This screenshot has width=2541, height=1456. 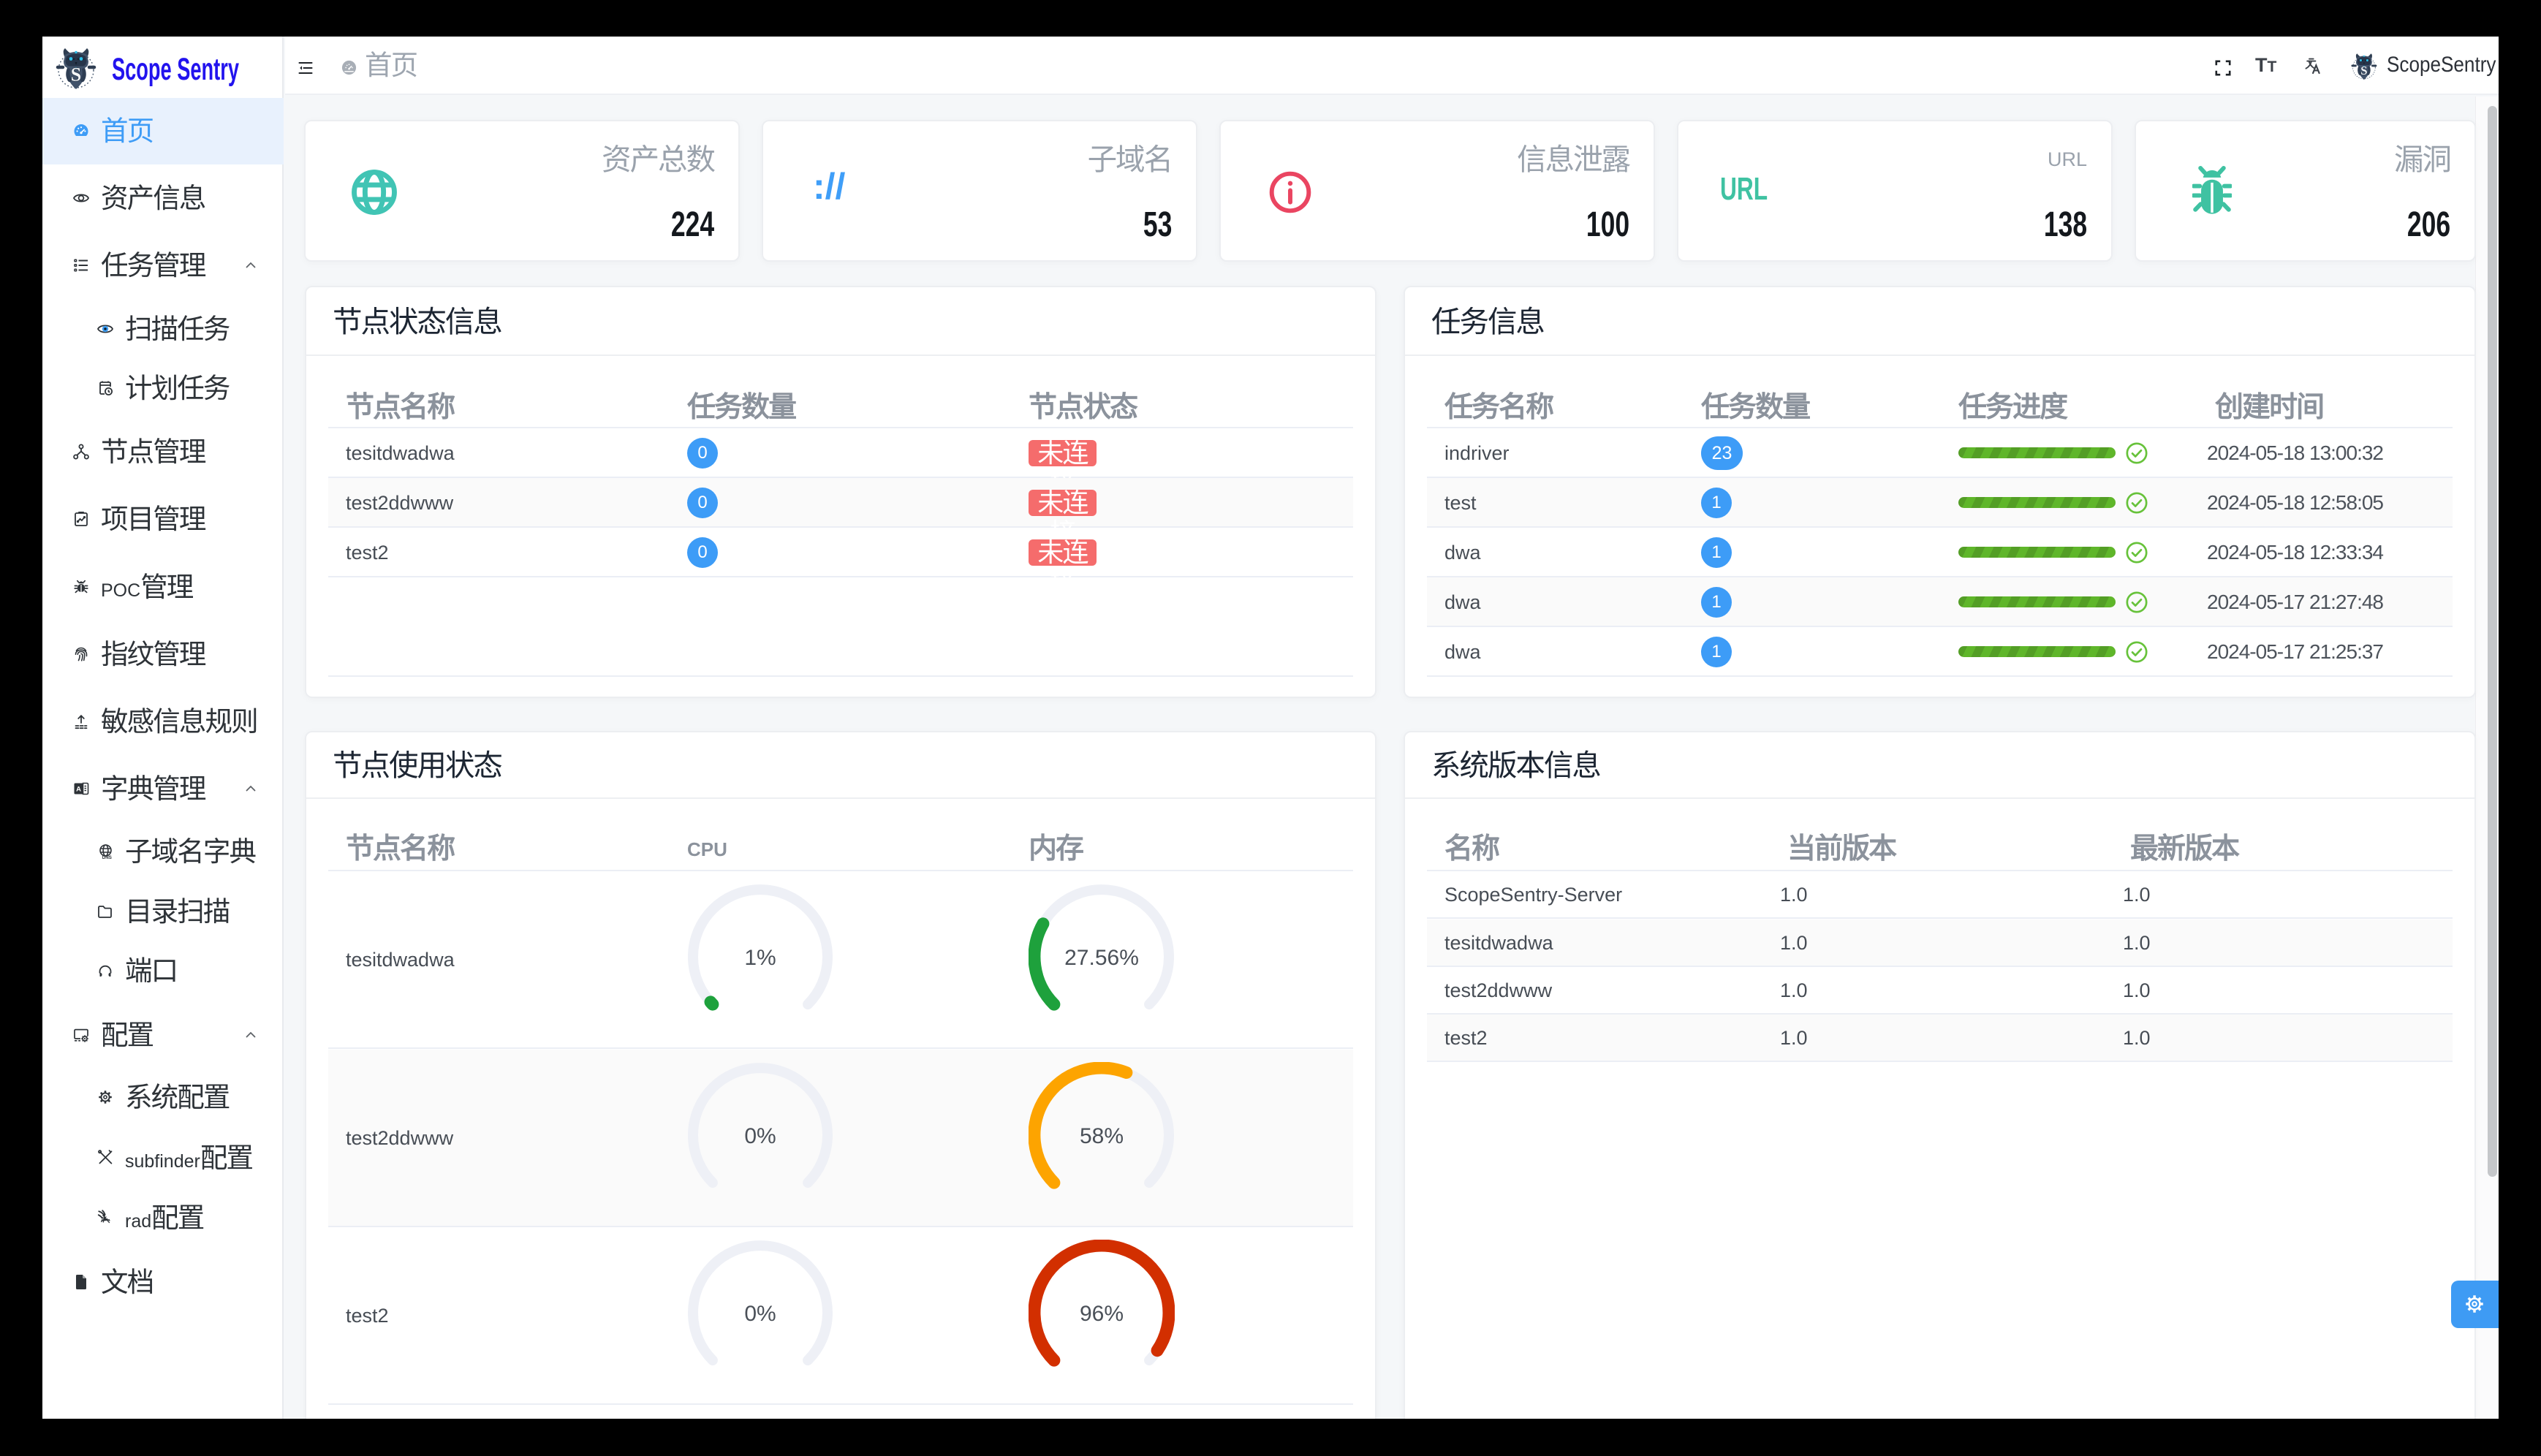 What do you see at coordinates (78, 790) in the screenshot?
I see `svg-text: A` at bounding box center [78, 790].